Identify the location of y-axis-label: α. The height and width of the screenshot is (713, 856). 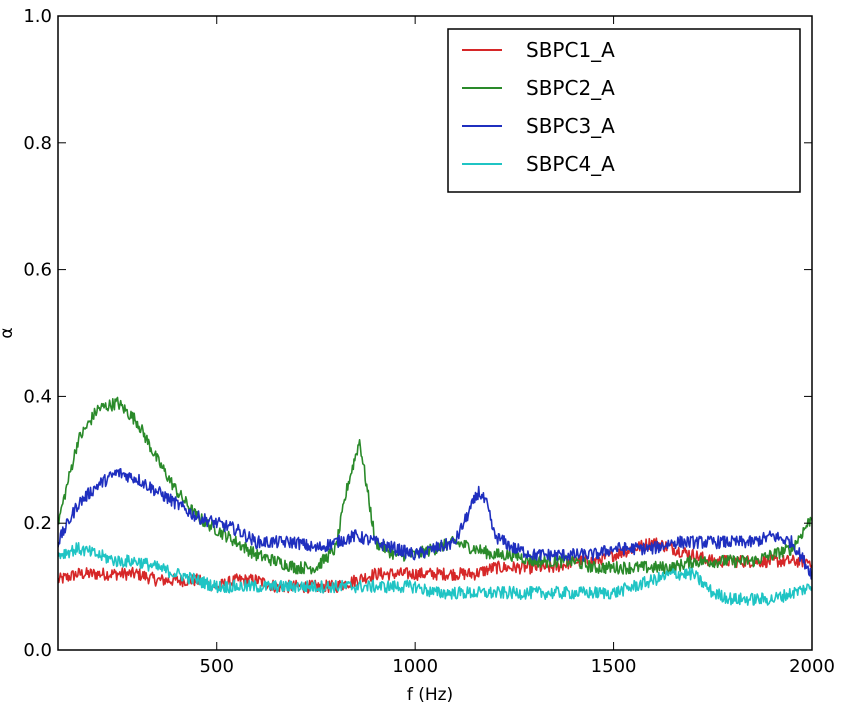
(8, 332).